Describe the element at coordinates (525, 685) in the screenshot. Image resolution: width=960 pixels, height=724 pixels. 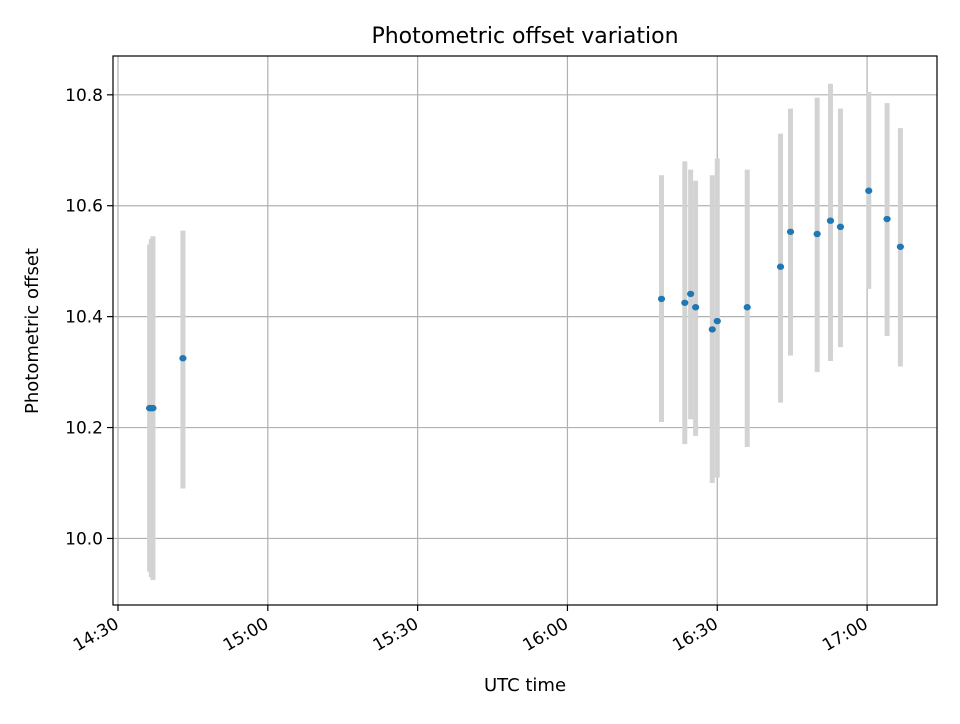
I see `x-axis-label: UTC time` at that location.